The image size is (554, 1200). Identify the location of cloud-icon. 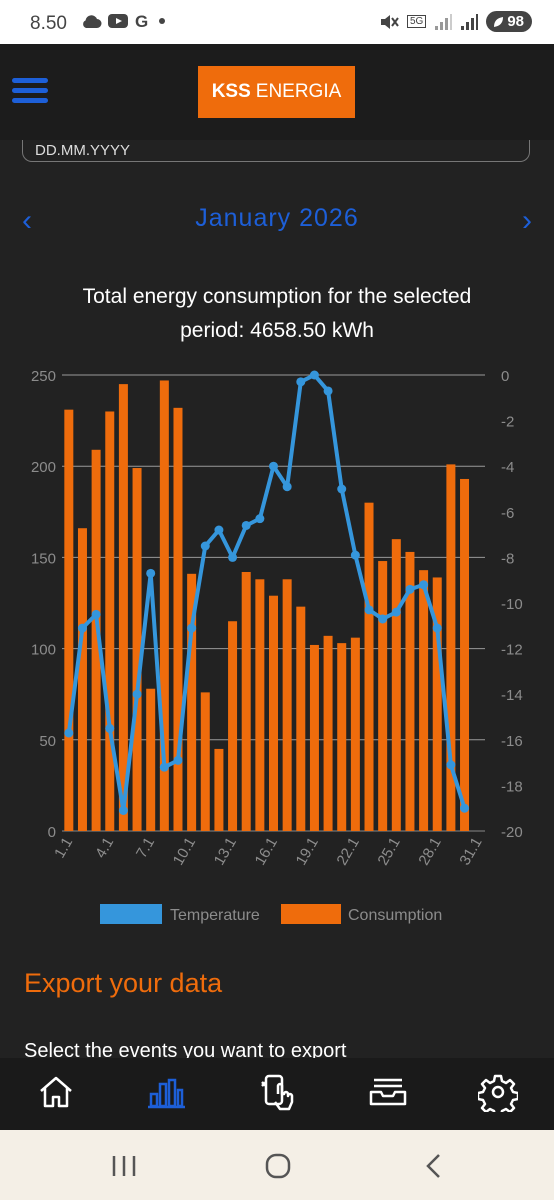
(92, 21).